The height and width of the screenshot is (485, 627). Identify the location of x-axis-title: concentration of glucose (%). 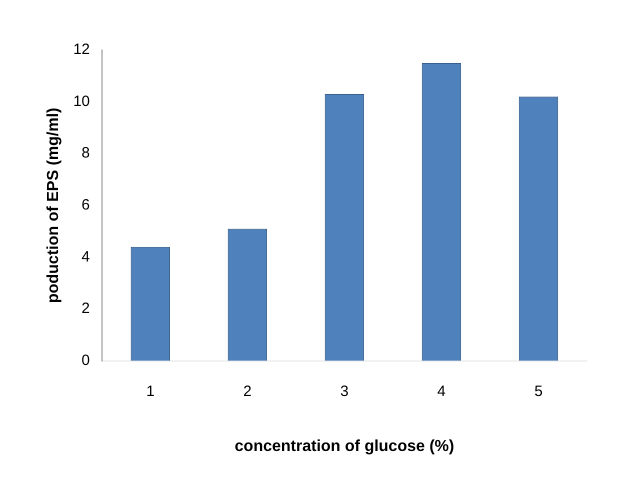
(344, 446).